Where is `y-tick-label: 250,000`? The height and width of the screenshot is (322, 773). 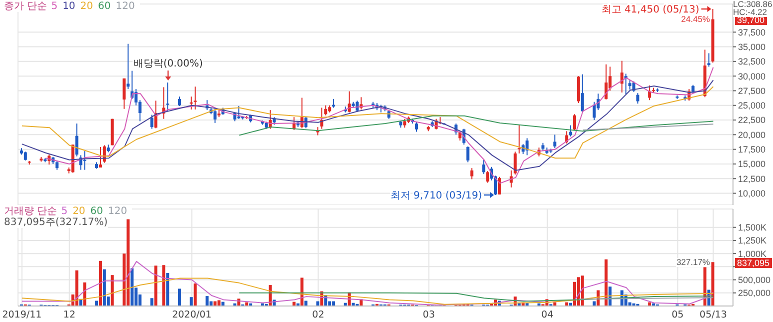 y-tick-label: 250,000 is located at coordinates (754, 293).